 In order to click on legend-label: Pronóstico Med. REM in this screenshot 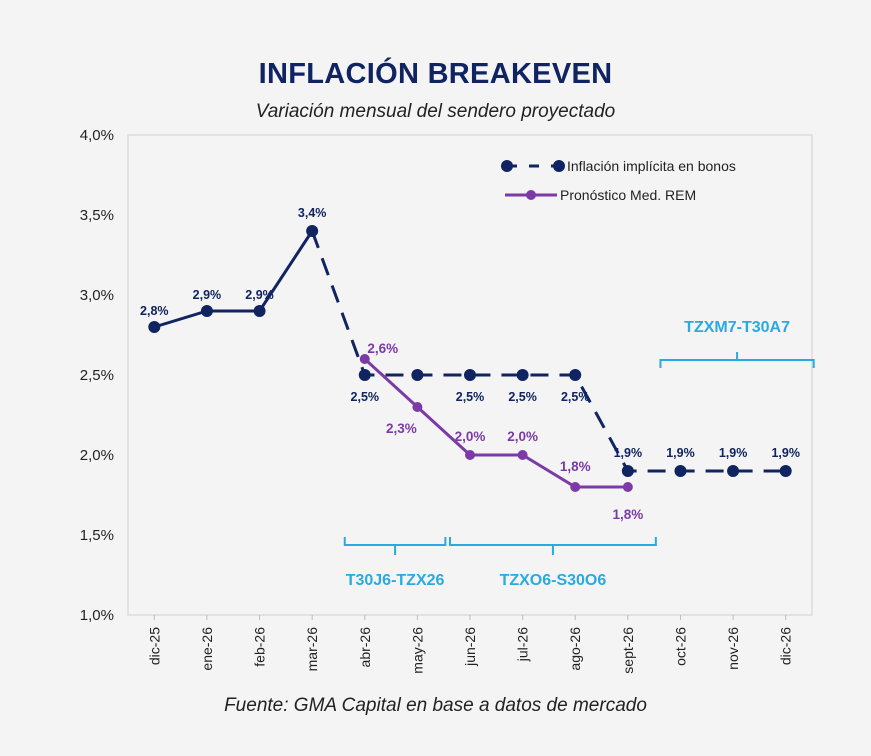, I will do `click(628, 195)`.